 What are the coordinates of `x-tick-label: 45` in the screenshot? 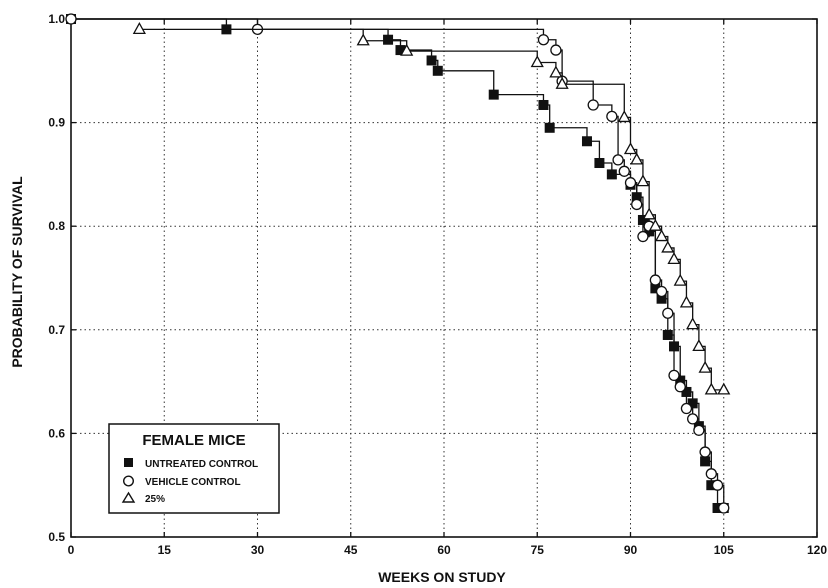 It's located at (351, 550).